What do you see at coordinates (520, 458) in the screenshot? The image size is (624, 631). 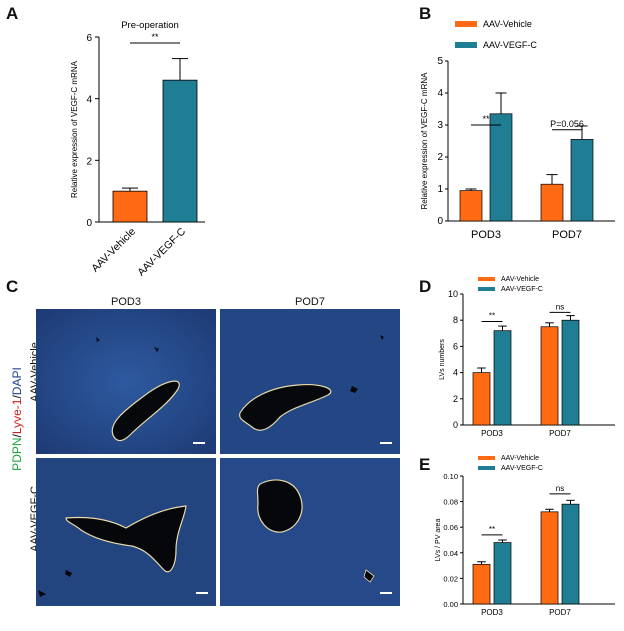 I see `chart-e-legend-label: AAV-Vehicle` at bounding box center [520, 458].